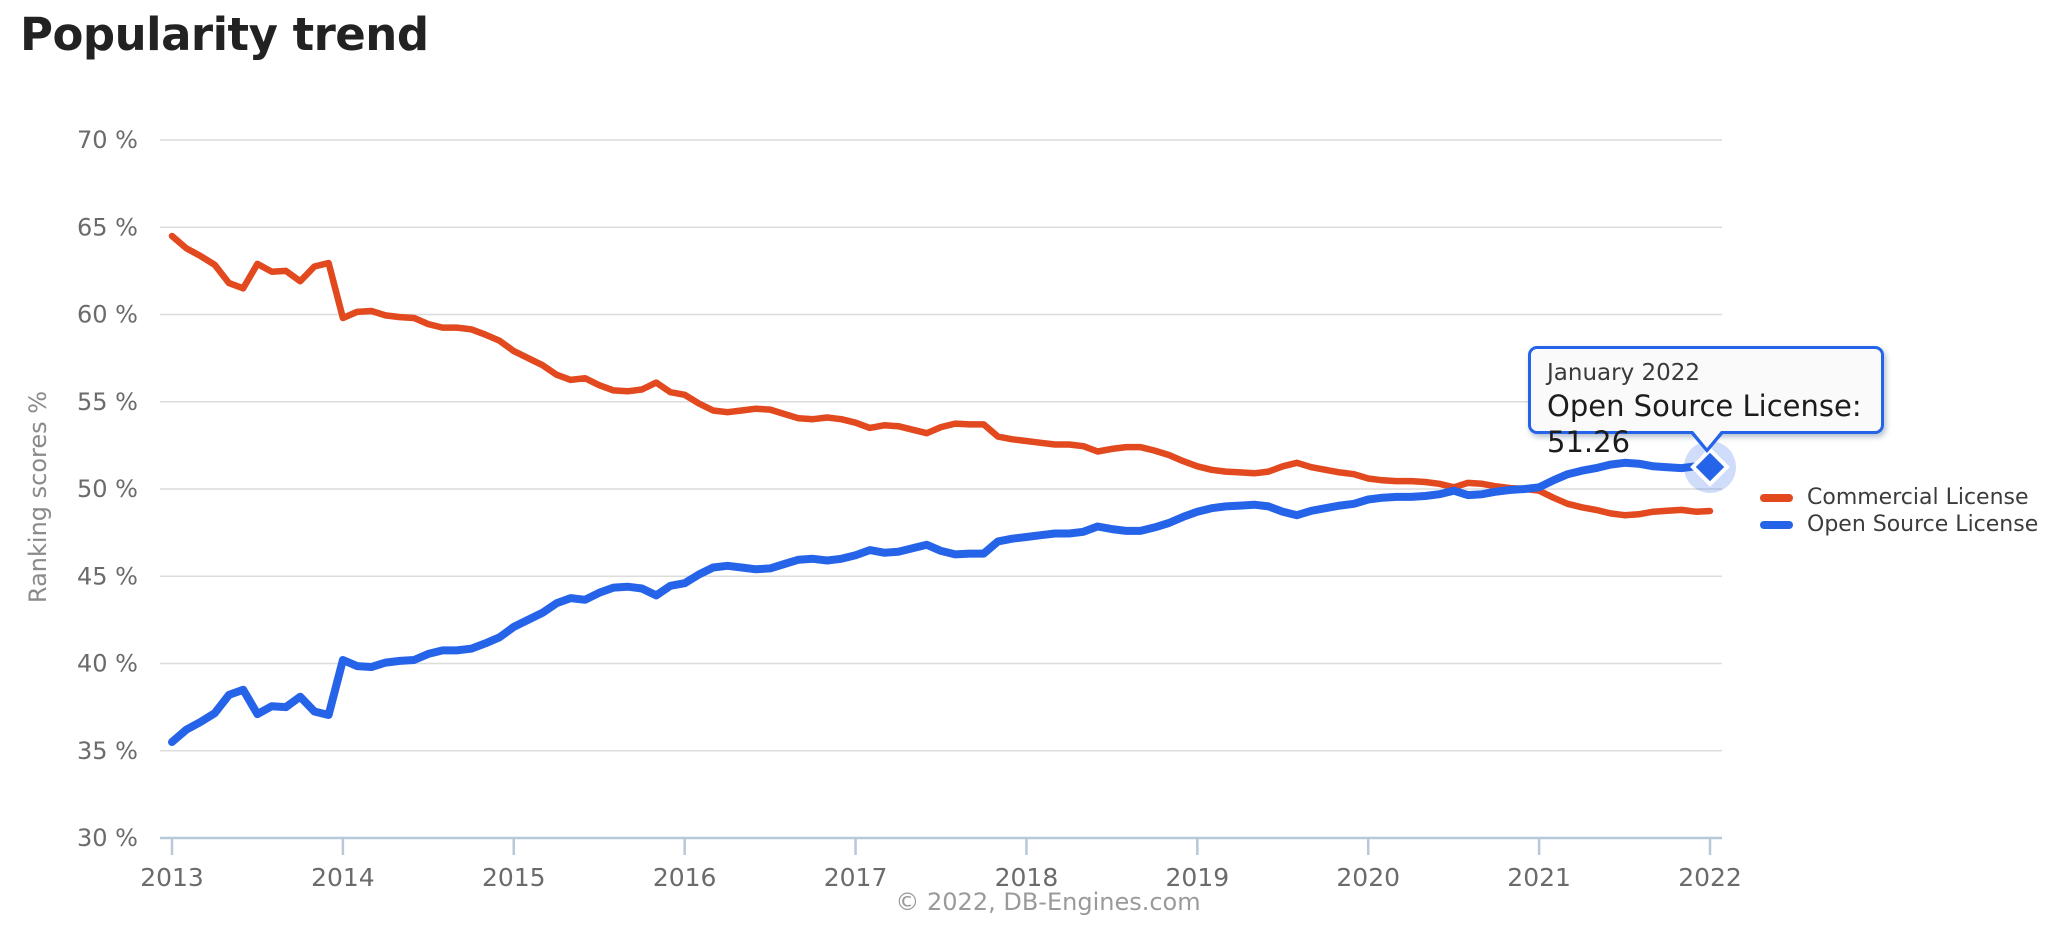  What do you see at coordinates (107, 315) in the screenshot?
I see `y-tick-label: 60 %` at bounding box center [107, 315].